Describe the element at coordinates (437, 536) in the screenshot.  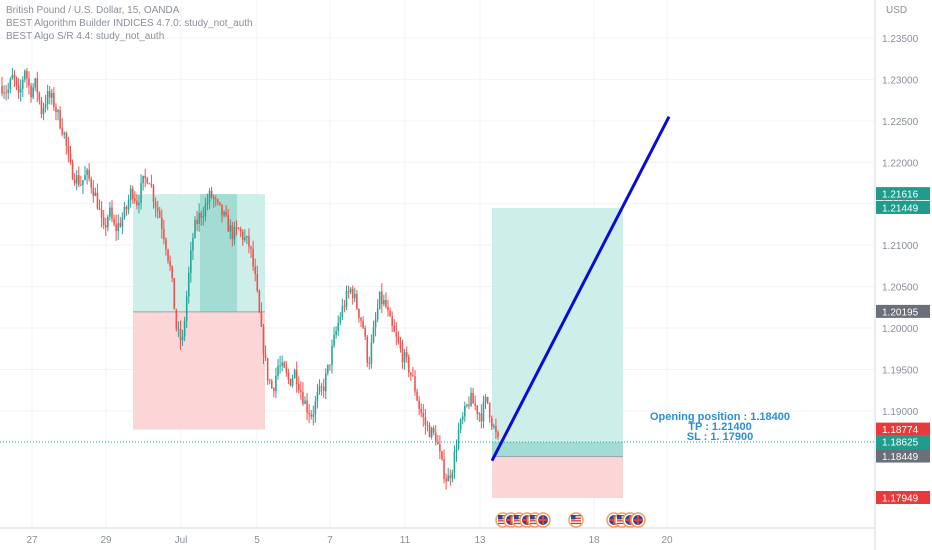
I see `time-axis: 27 29 Jul 5 7 11 13 18 20` at that location.